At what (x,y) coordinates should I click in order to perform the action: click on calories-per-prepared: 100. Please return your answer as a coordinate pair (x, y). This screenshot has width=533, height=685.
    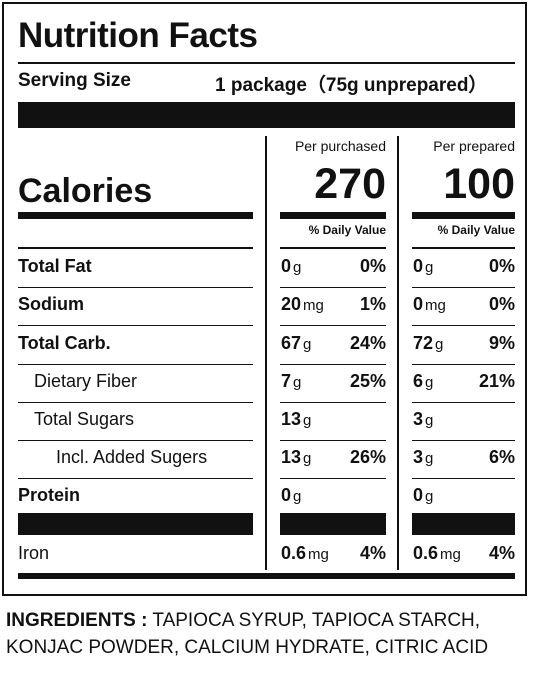
    Looking at the image, I should click on (479, 184).